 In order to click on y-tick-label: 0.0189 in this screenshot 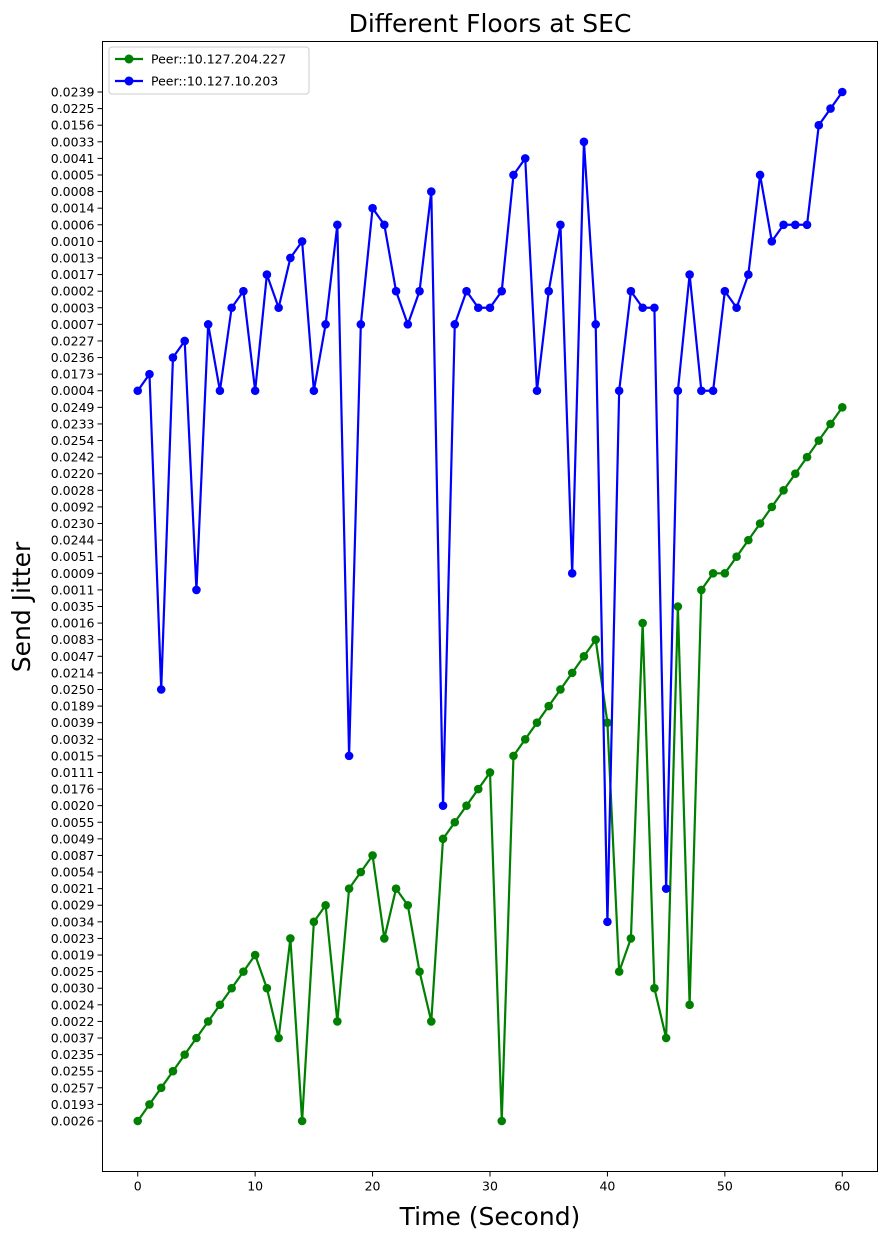, I will do `click(73, 706)`.